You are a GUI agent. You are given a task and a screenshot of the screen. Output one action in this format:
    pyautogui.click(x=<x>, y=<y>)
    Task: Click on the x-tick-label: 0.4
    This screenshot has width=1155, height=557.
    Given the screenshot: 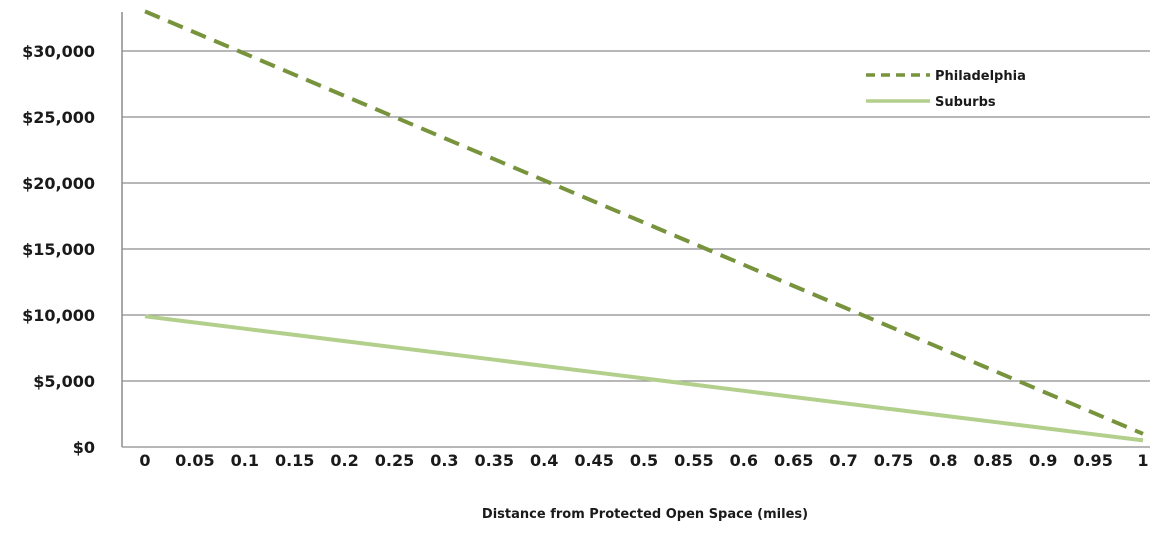 What is the action you would take?
    pyautogui.click(x=544, y=460)
    